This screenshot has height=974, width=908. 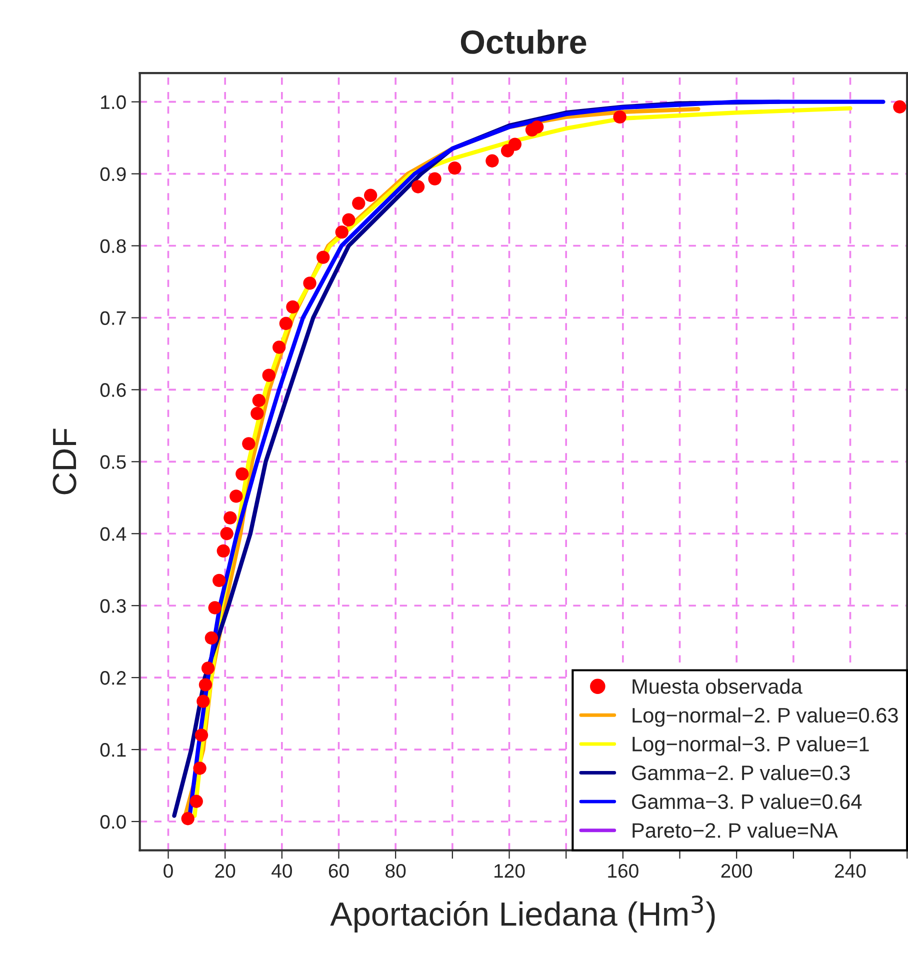 I want to click on y-tick-label: 0.5, so click(x=113, y=462).